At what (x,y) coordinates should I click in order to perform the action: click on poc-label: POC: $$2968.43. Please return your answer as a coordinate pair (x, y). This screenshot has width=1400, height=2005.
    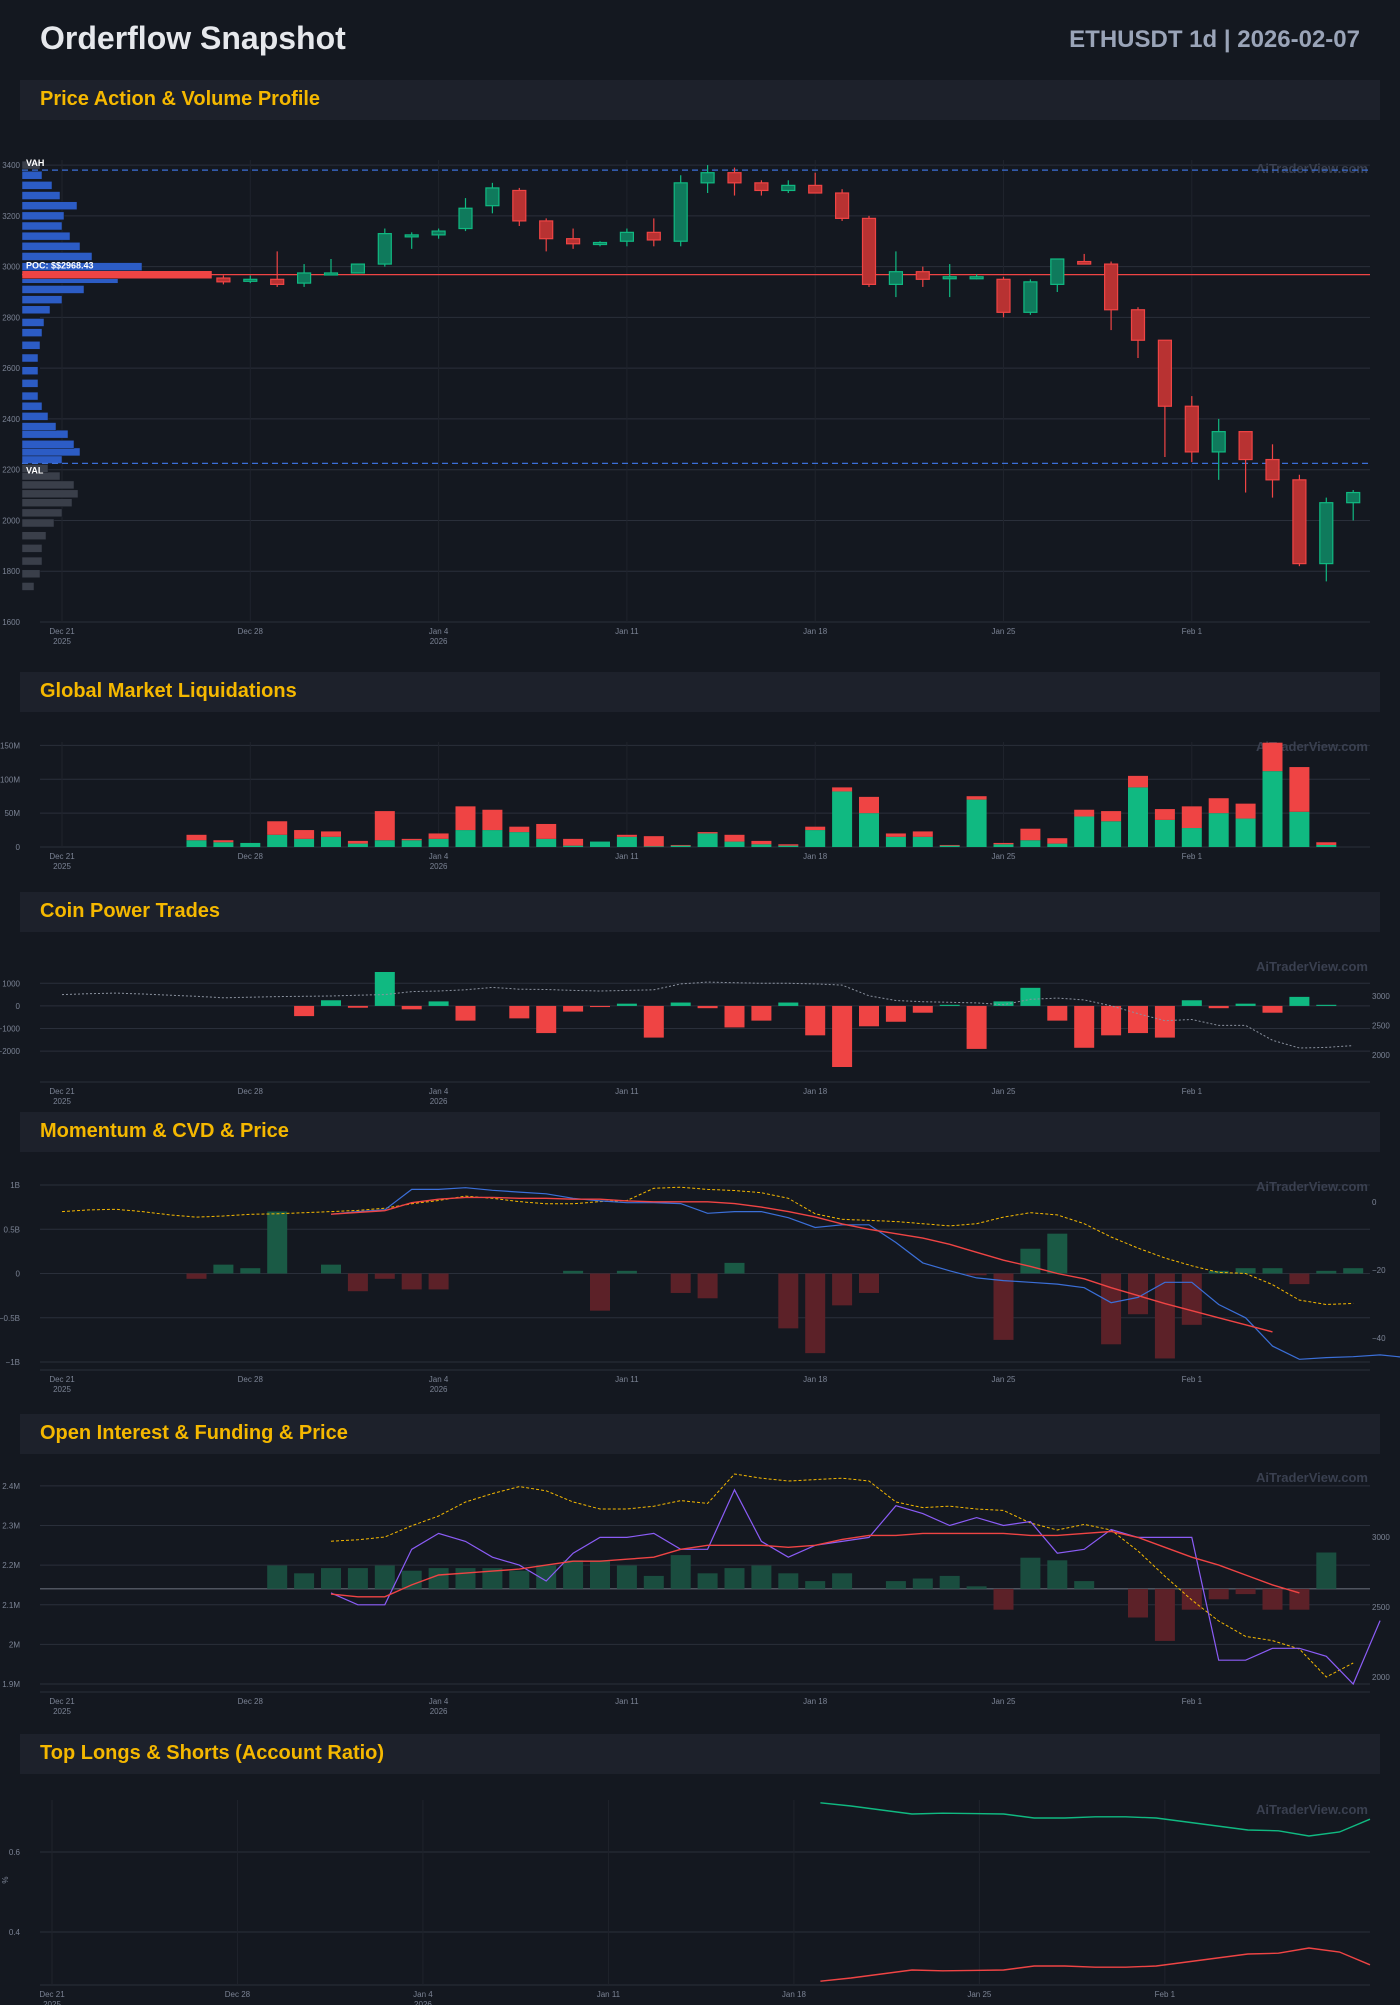
    Looking at the image, I should click on (60, 266).